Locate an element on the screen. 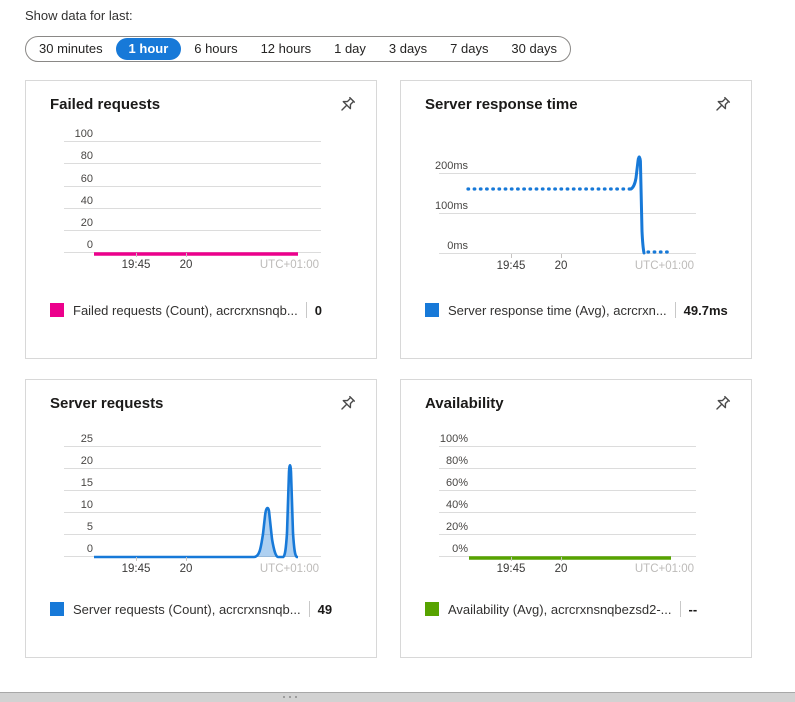 The image size is (795, 702). y-axis-label: 0% is located at coordinates (460, 549).